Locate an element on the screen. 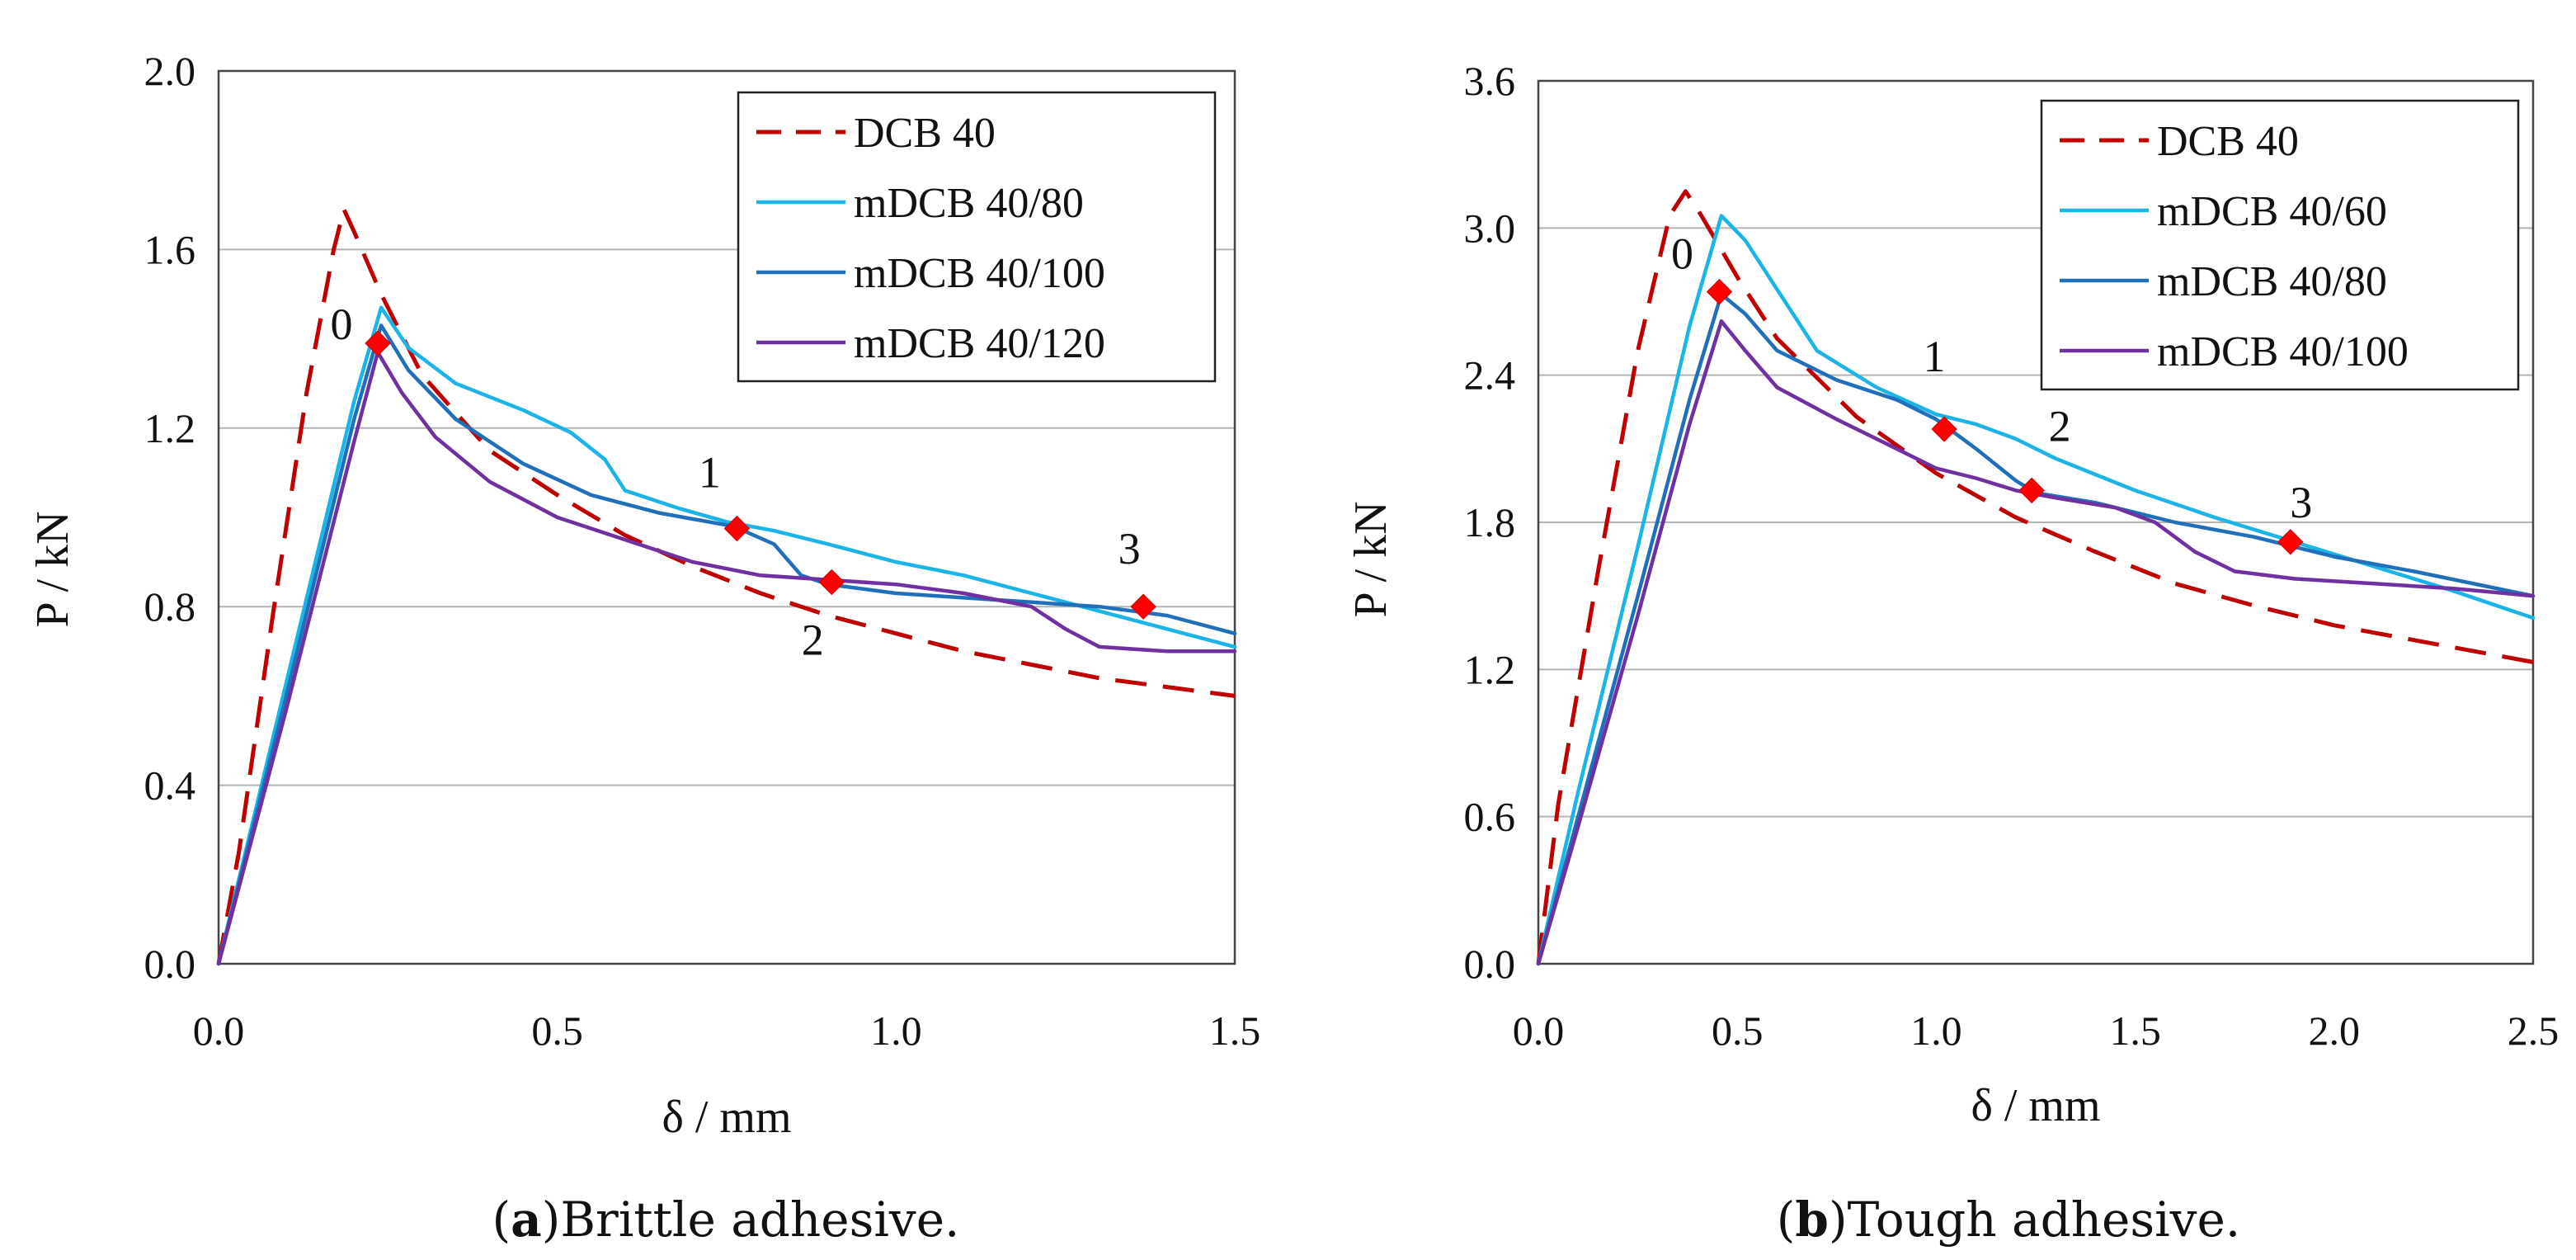  caption-letter: a is located at coordinates (526, 1220).